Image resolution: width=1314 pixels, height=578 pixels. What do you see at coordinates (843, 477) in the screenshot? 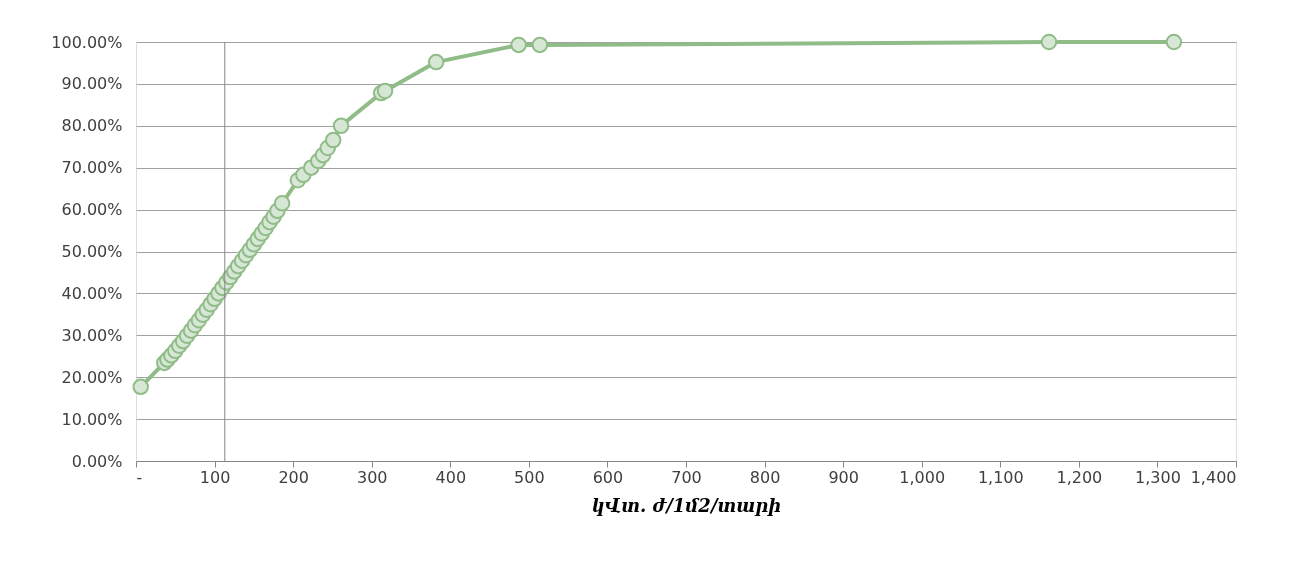
I see `x-tick-label: 900` at bounding box center [843, 477].